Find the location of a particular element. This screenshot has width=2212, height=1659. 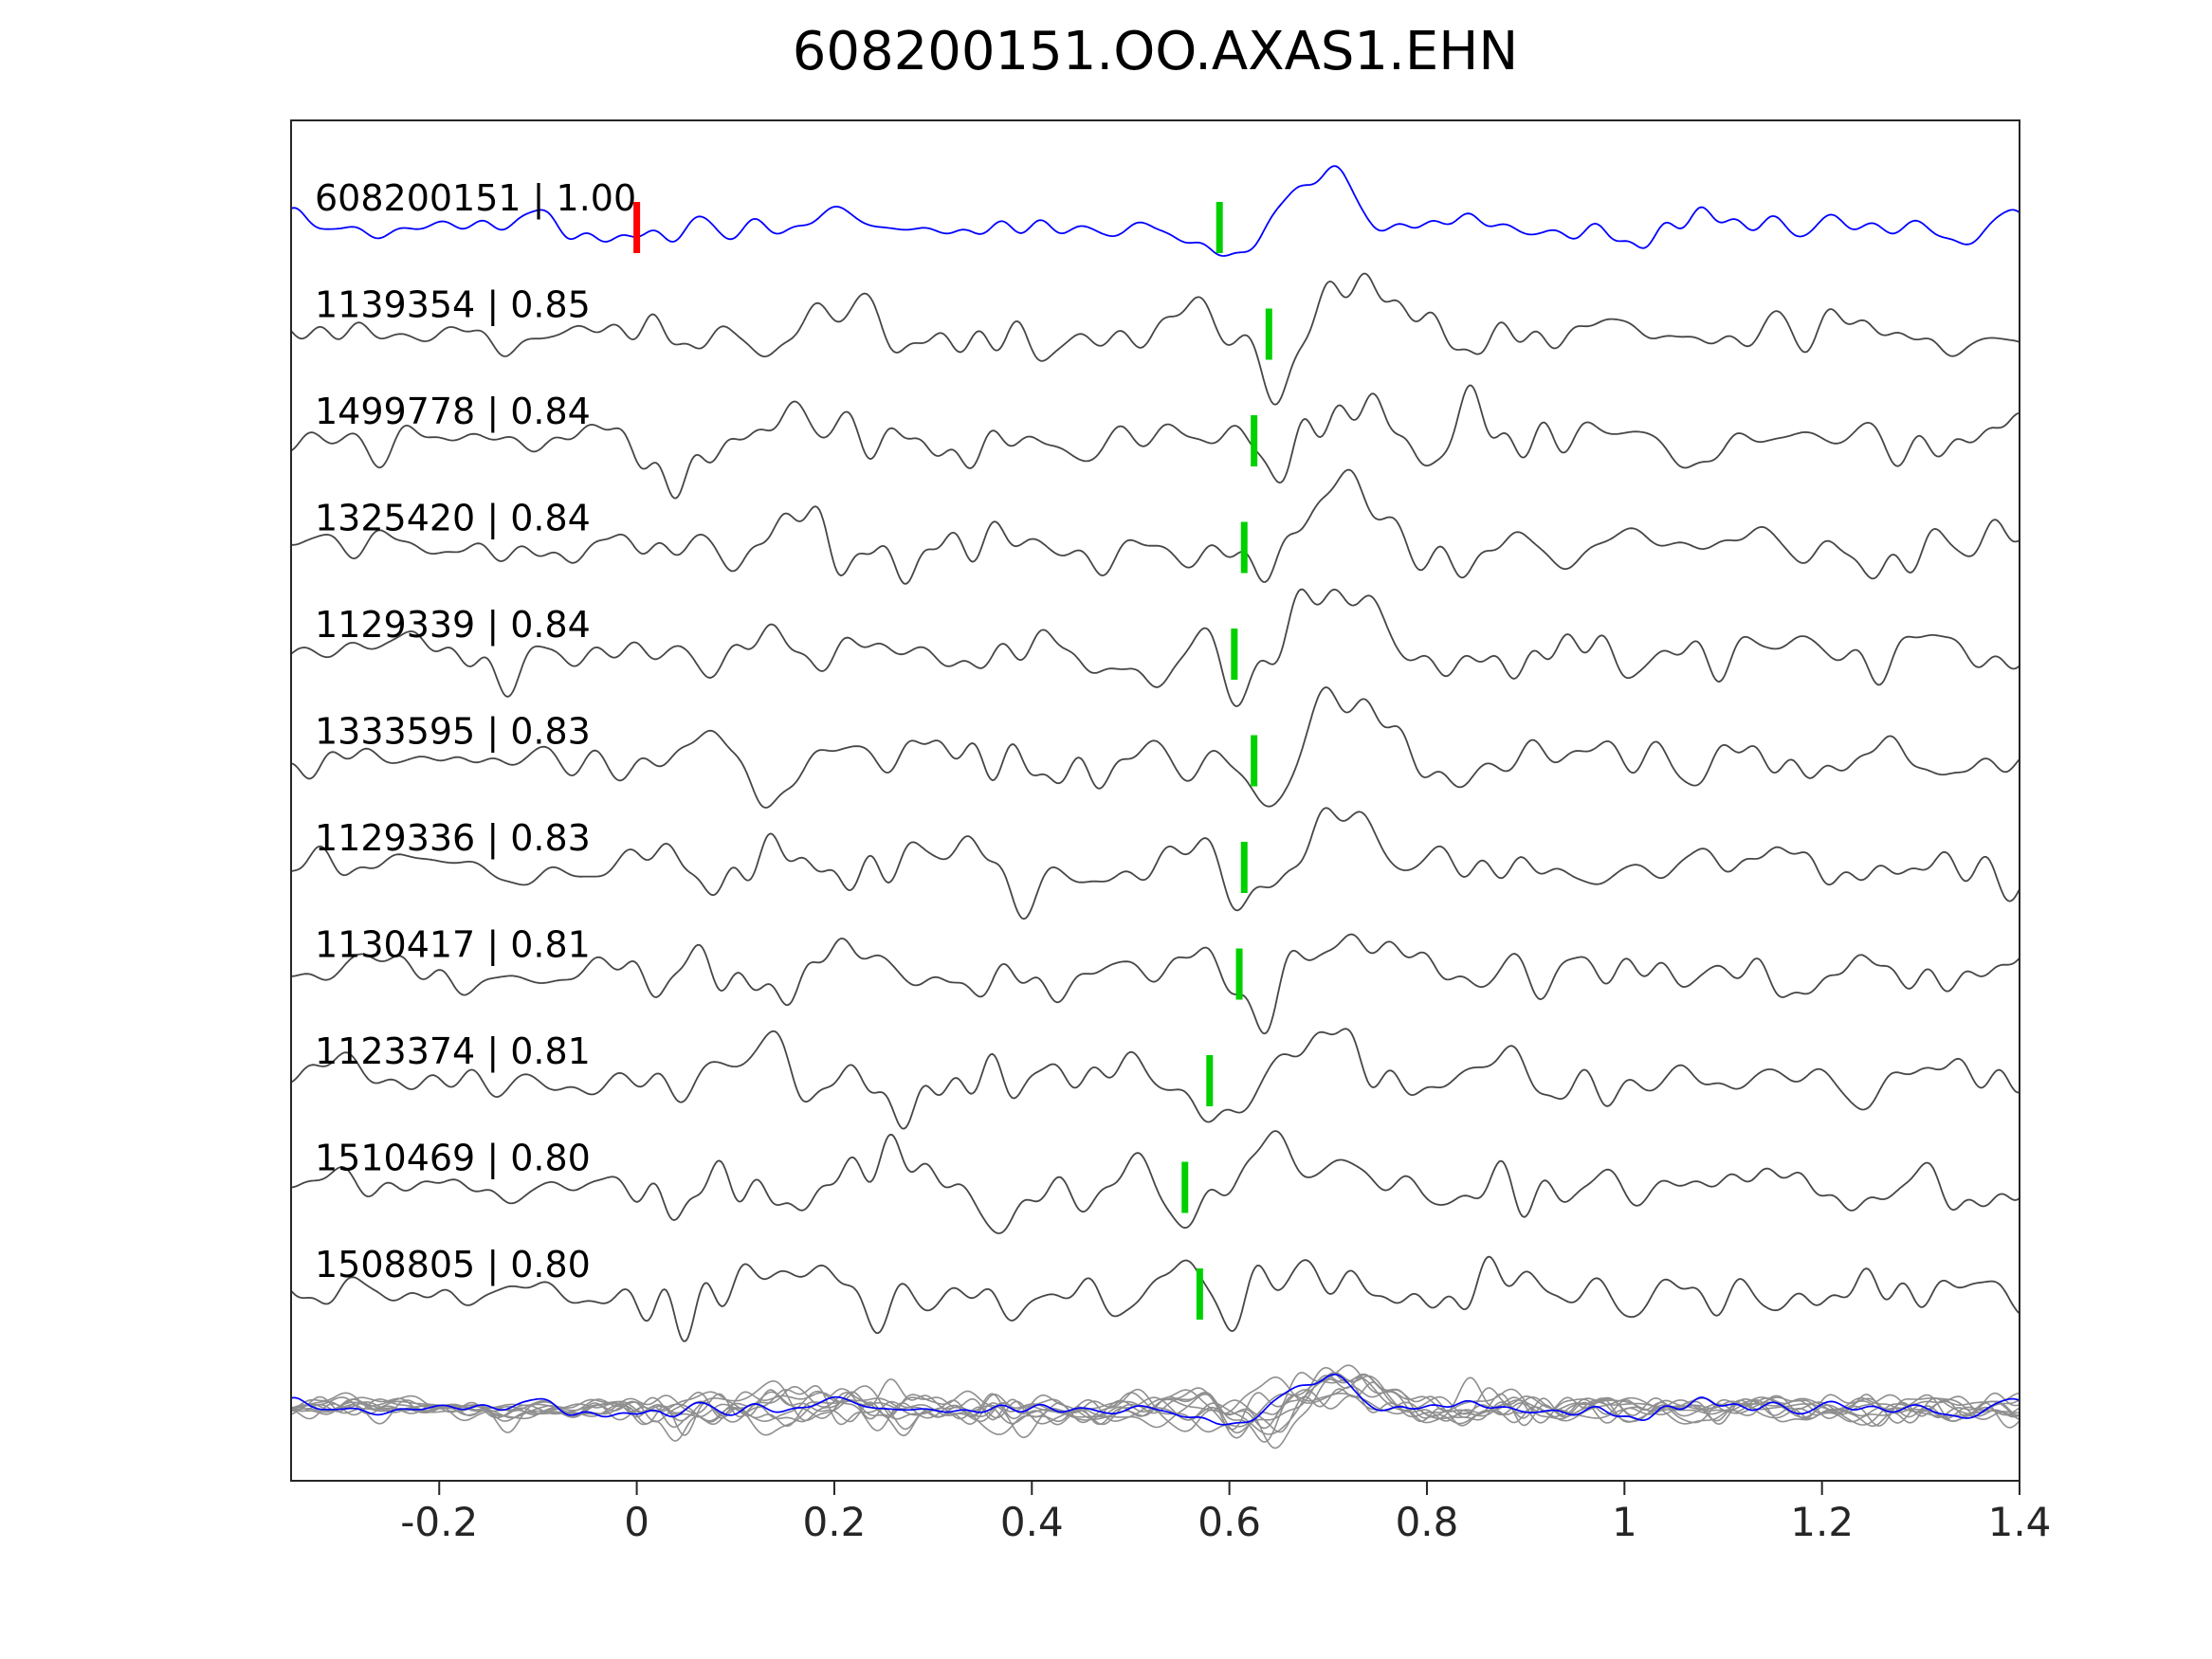

x-tick-label: 1.2 is located at coordinates (1822, 1522).